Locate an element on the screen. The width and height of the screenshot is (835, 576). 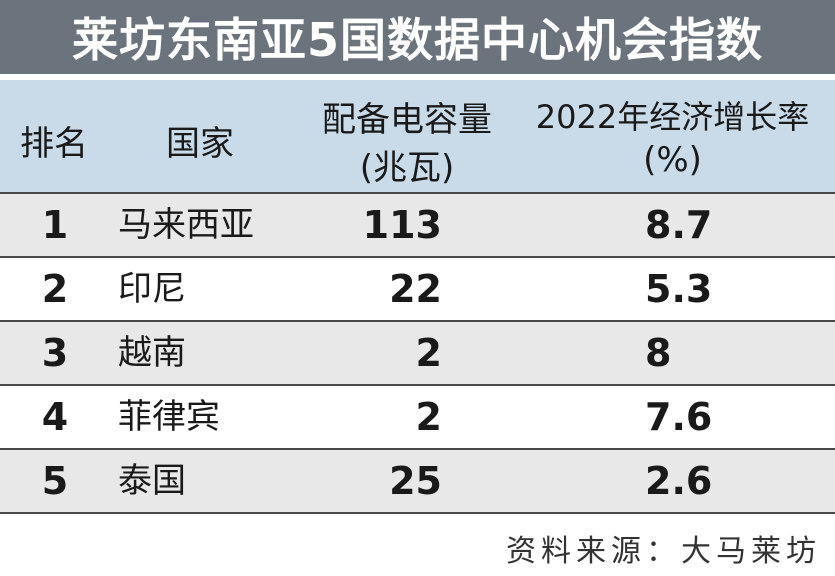
table-row: 5 泰国 25 2.6 is located at coordinates (417, 481).